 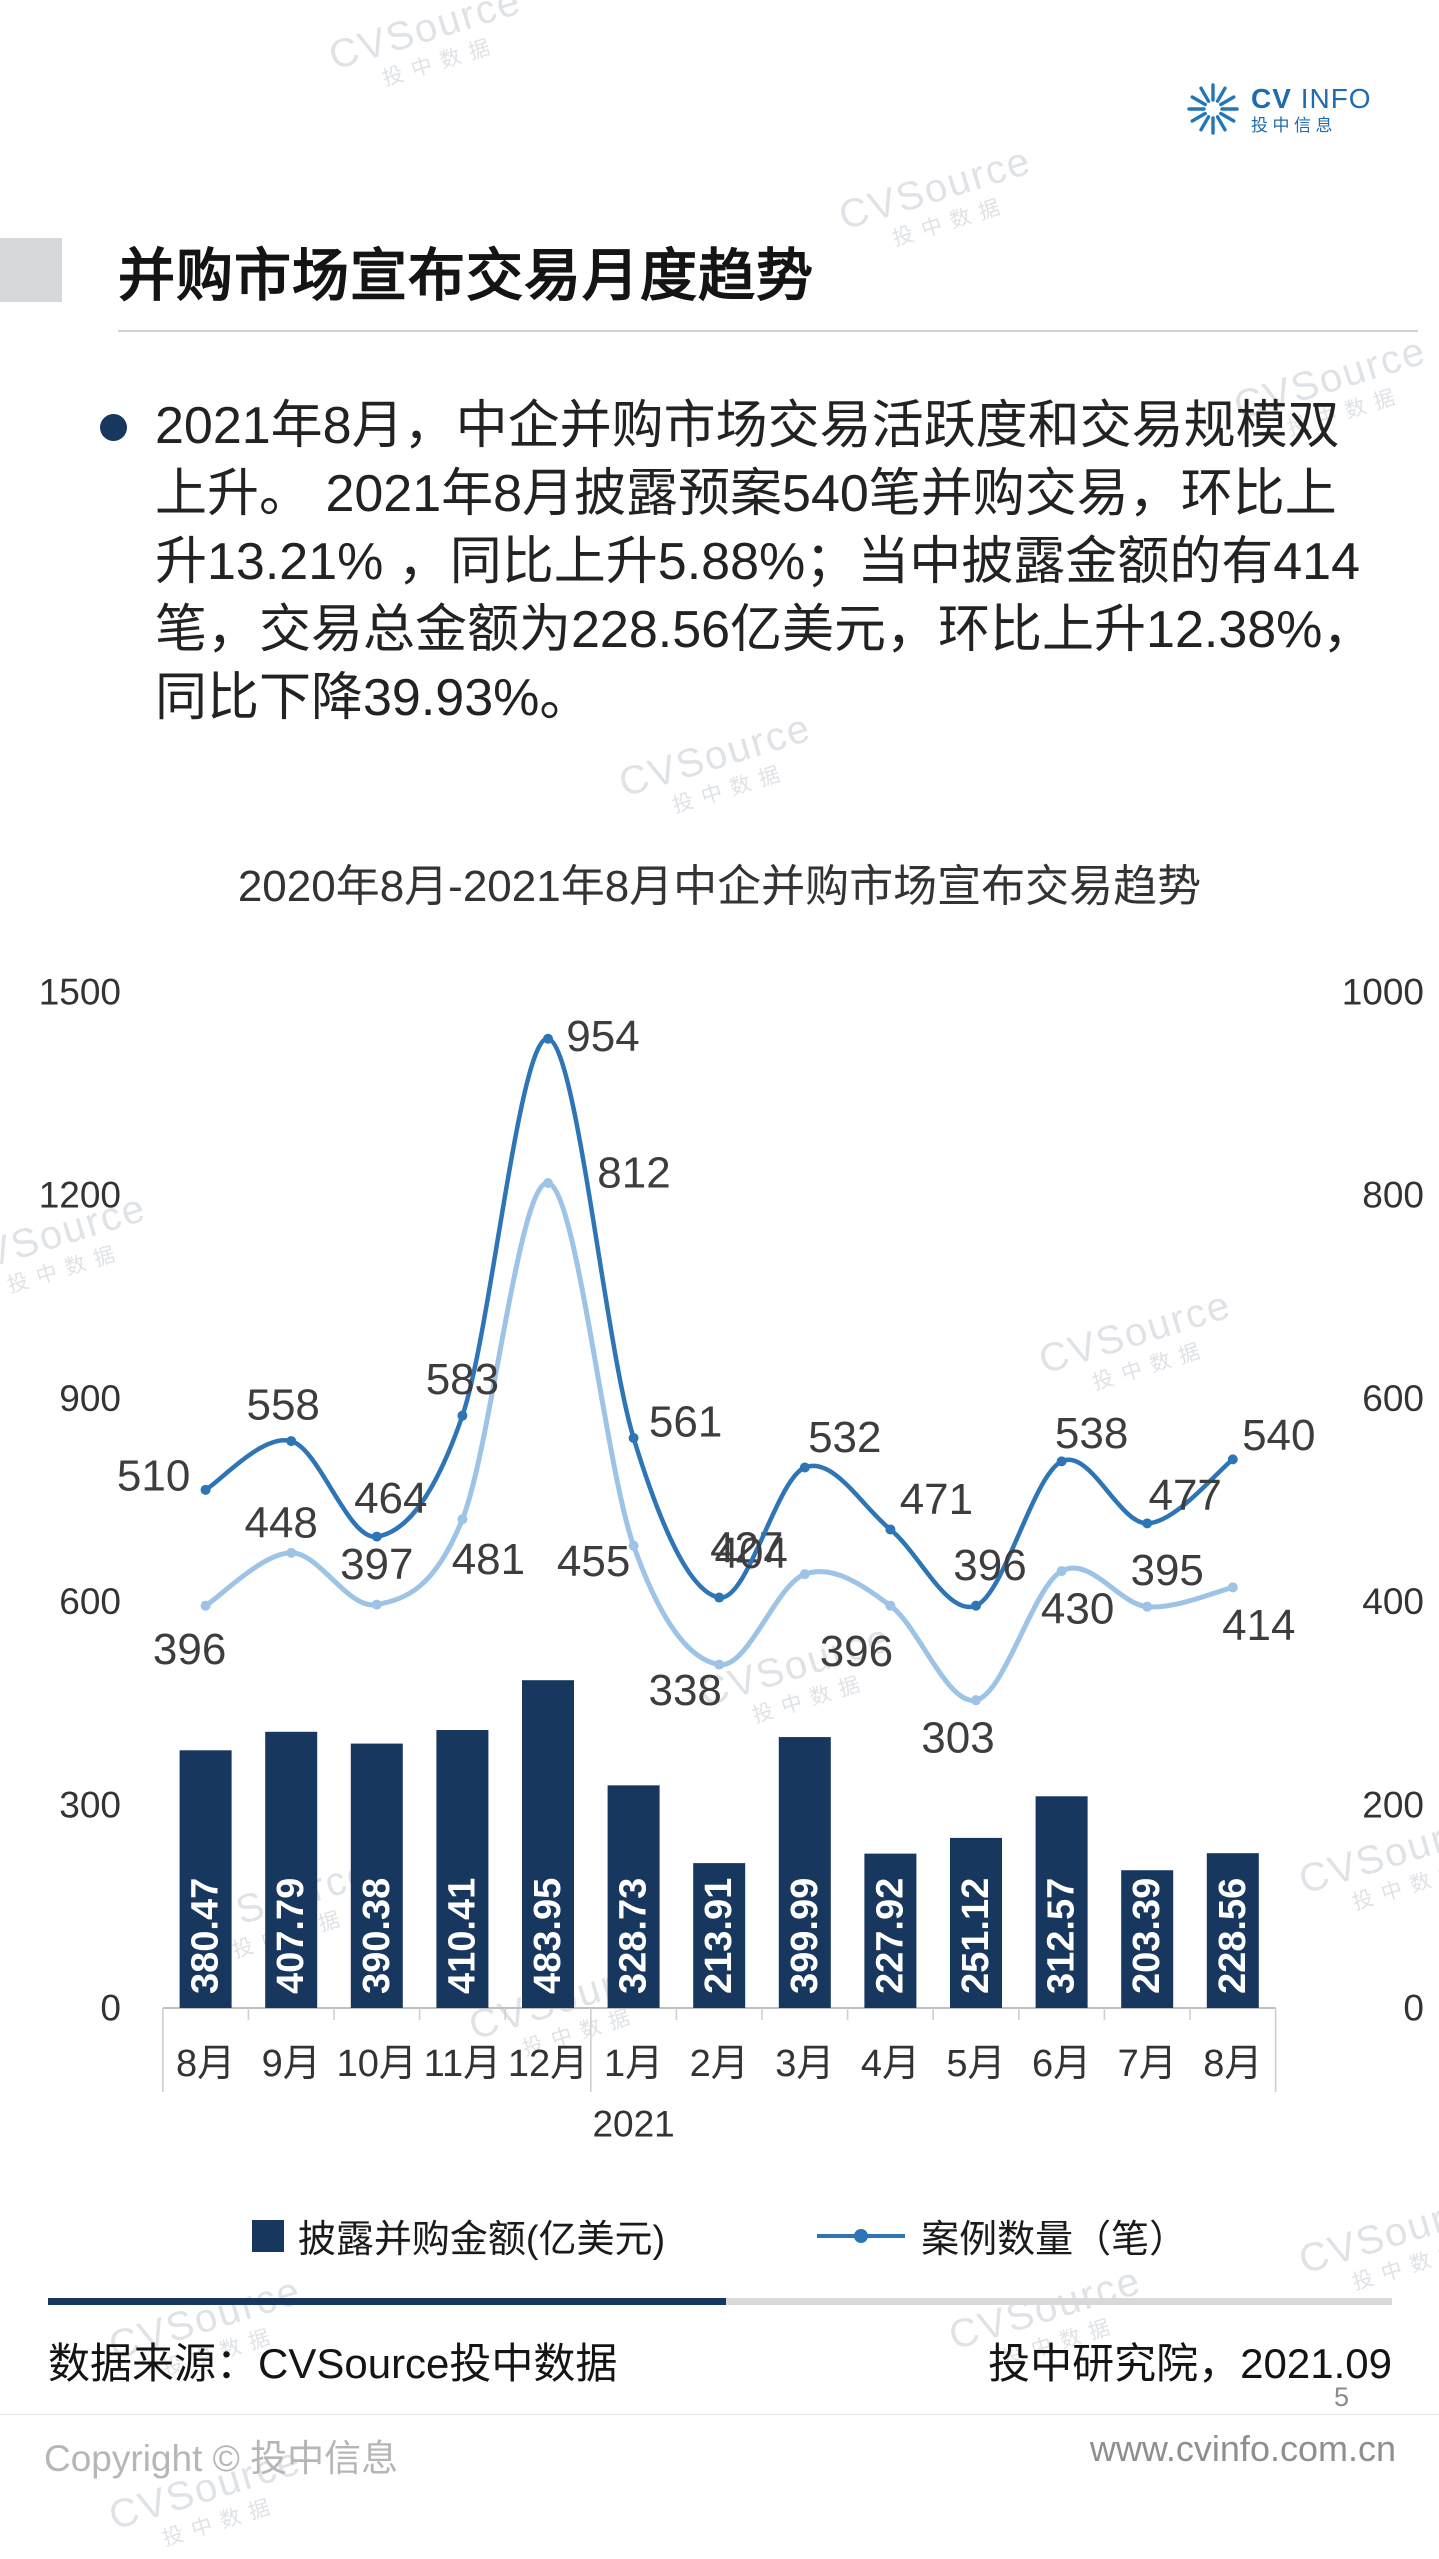 What do you see at coordinates (844, 1437) in the screenshot?
I see `line-value-label: 532` at bounding box center [844, 1437].